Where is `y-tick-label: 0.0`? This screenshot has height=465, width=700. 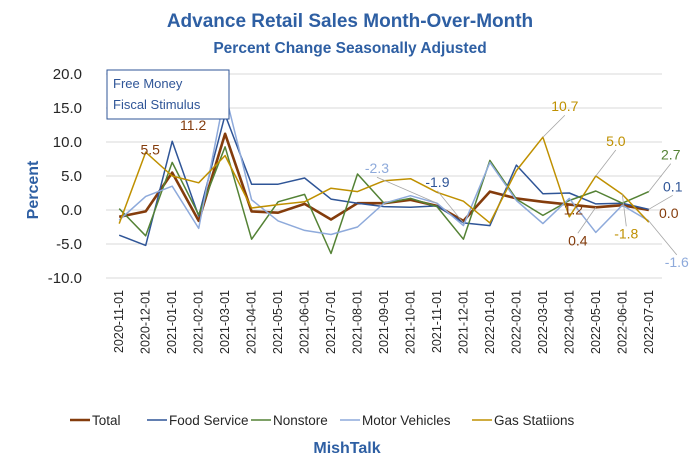 y-tick-label: 0.0 is located at coordinates (71, 210).